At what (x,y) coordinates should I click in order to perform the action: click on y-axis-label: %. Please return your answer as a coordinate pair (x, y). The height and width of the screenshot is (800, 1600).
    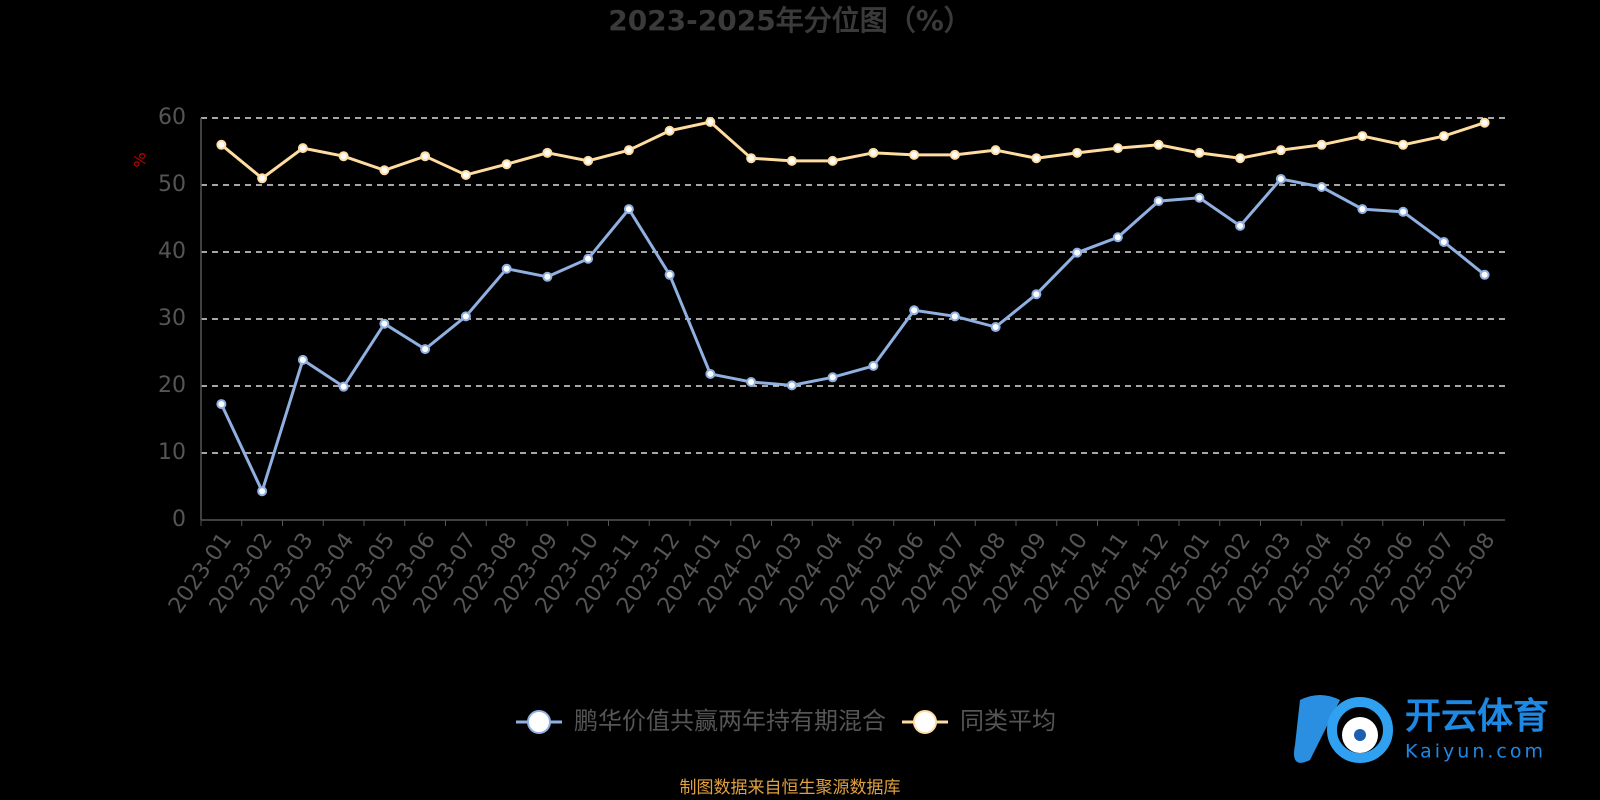
    Looking at the image, I should click on (140, 159).